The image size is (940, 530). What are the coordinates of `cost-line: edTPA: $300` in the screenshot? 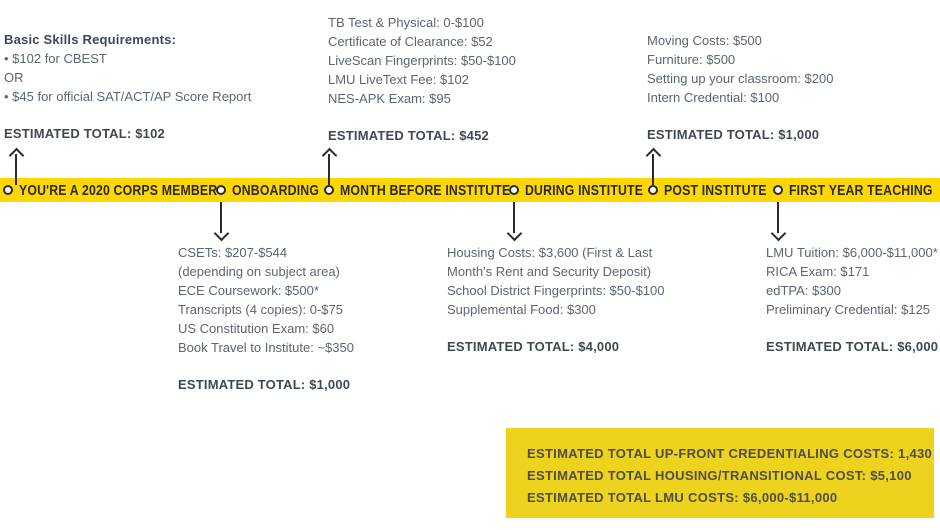 It's located at (803, 290).